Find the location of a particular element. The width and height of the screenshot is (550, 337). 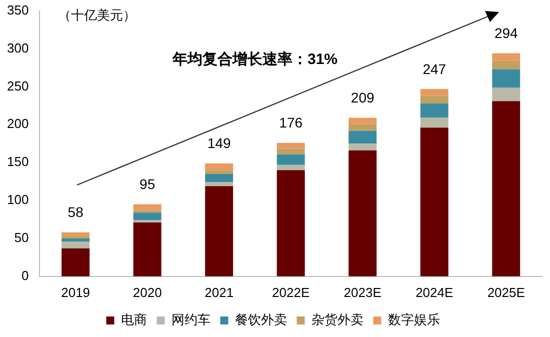

total-label: 149 is located at coordinates (219, 143).